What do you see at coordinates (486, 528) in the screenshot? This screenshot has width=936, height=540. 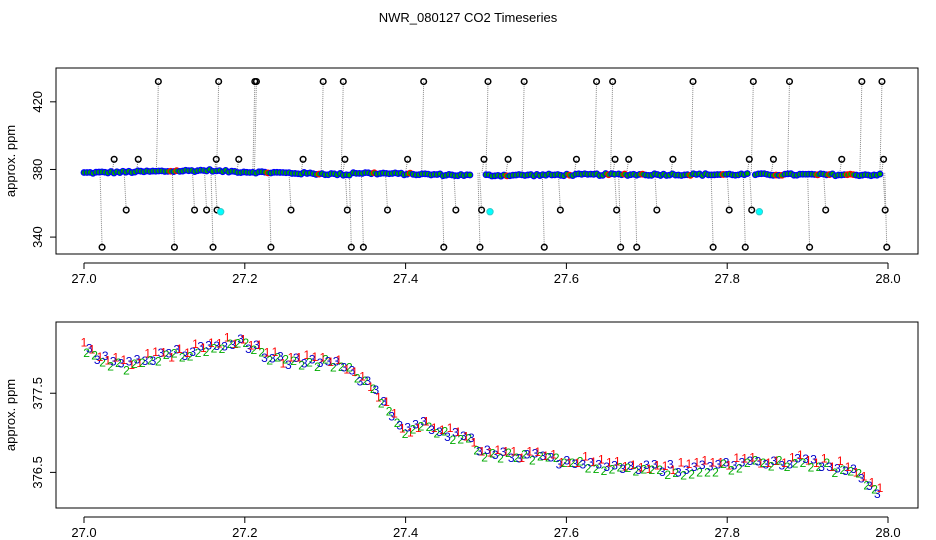 I see `x-axis-bottom: 27.0 27.2 27.4 27.6 27.8 28.0` at bounding box center [486, 528].